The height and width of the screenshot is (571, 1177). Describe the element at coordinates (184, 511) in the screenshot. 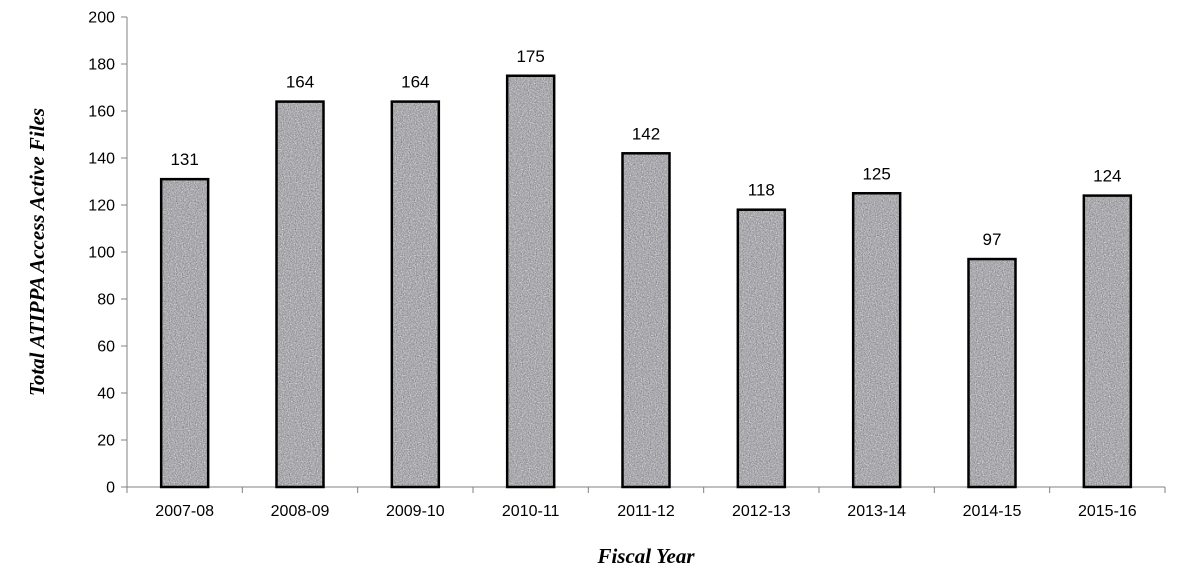

I see `x-tick-label: 2007-08` at that location.